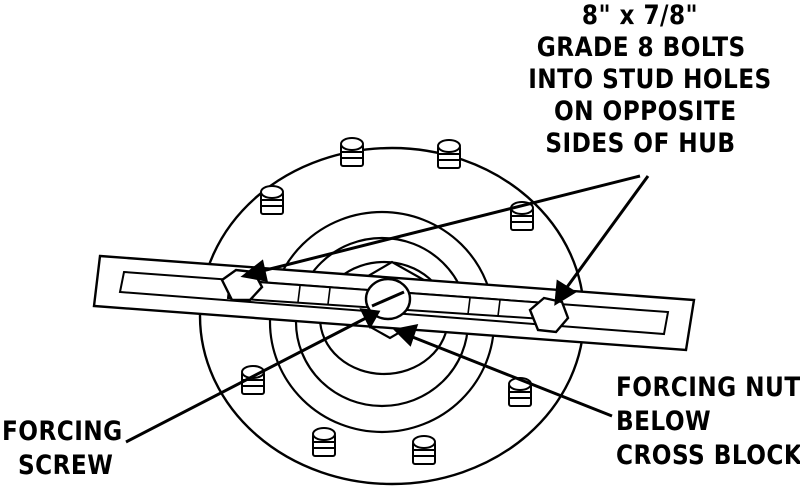 Image resolution: width=800 pixels, height=488 pixels. What do you see at coordinates (370, 319) in the screenshot?
I see `arrowhead-forcing-screw` at bounding box center [370, 319].